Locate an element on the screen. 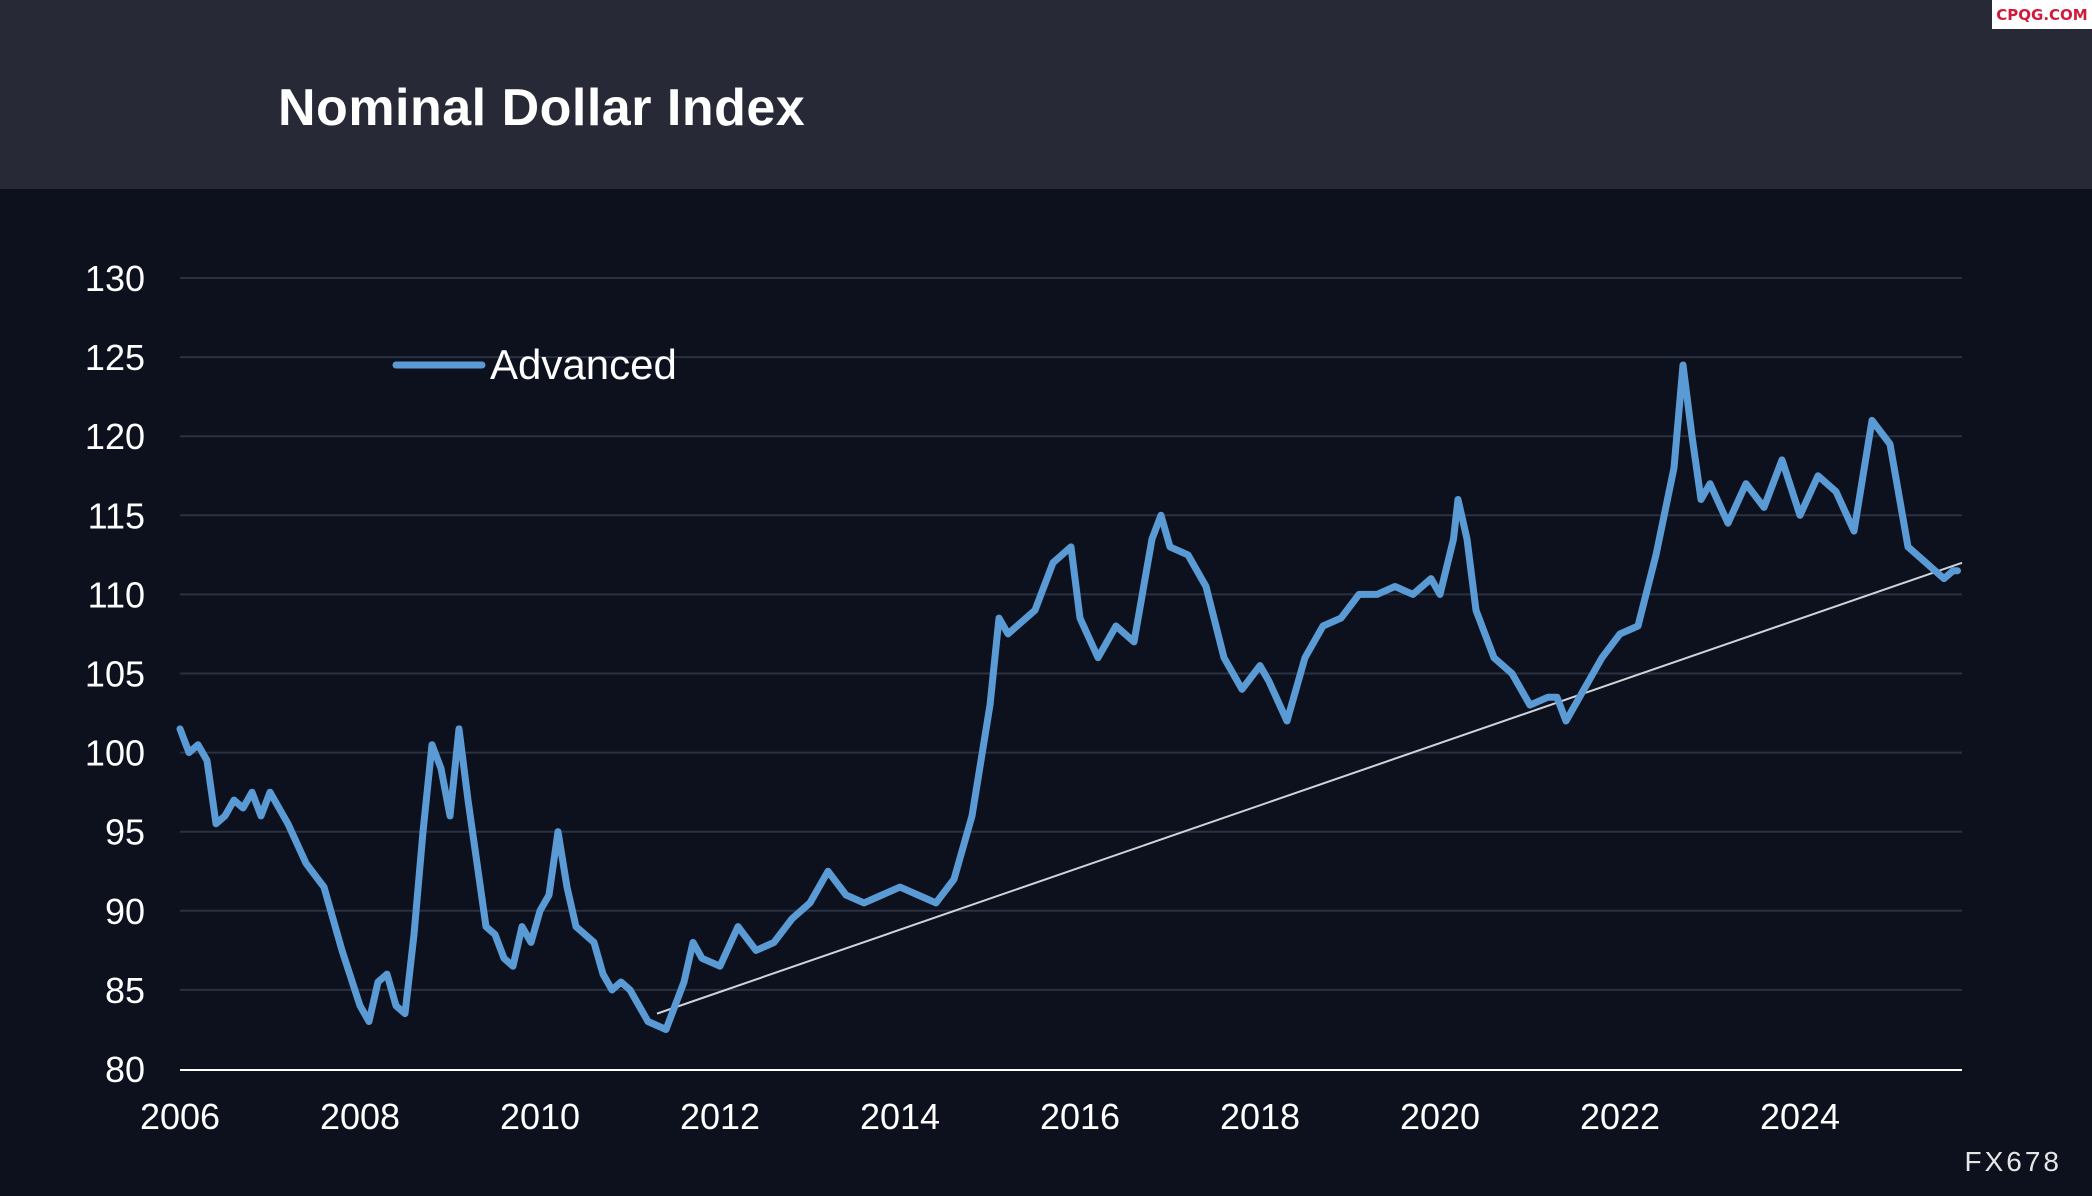 This screenshot has height=1196, width=2092. y-tick-label: 115 is located at coordinates (116, 515).